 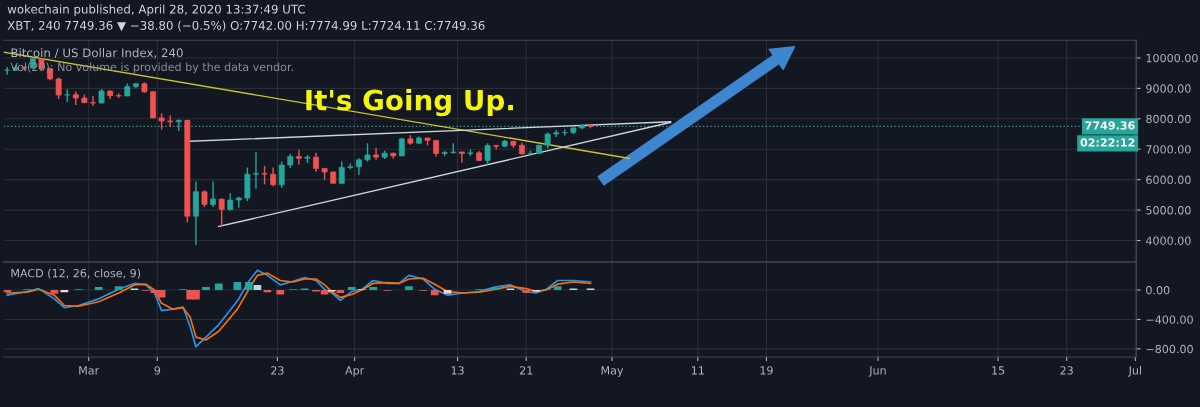 I want to click on x-tick-label: Jul, so click(x=1134, y=371).